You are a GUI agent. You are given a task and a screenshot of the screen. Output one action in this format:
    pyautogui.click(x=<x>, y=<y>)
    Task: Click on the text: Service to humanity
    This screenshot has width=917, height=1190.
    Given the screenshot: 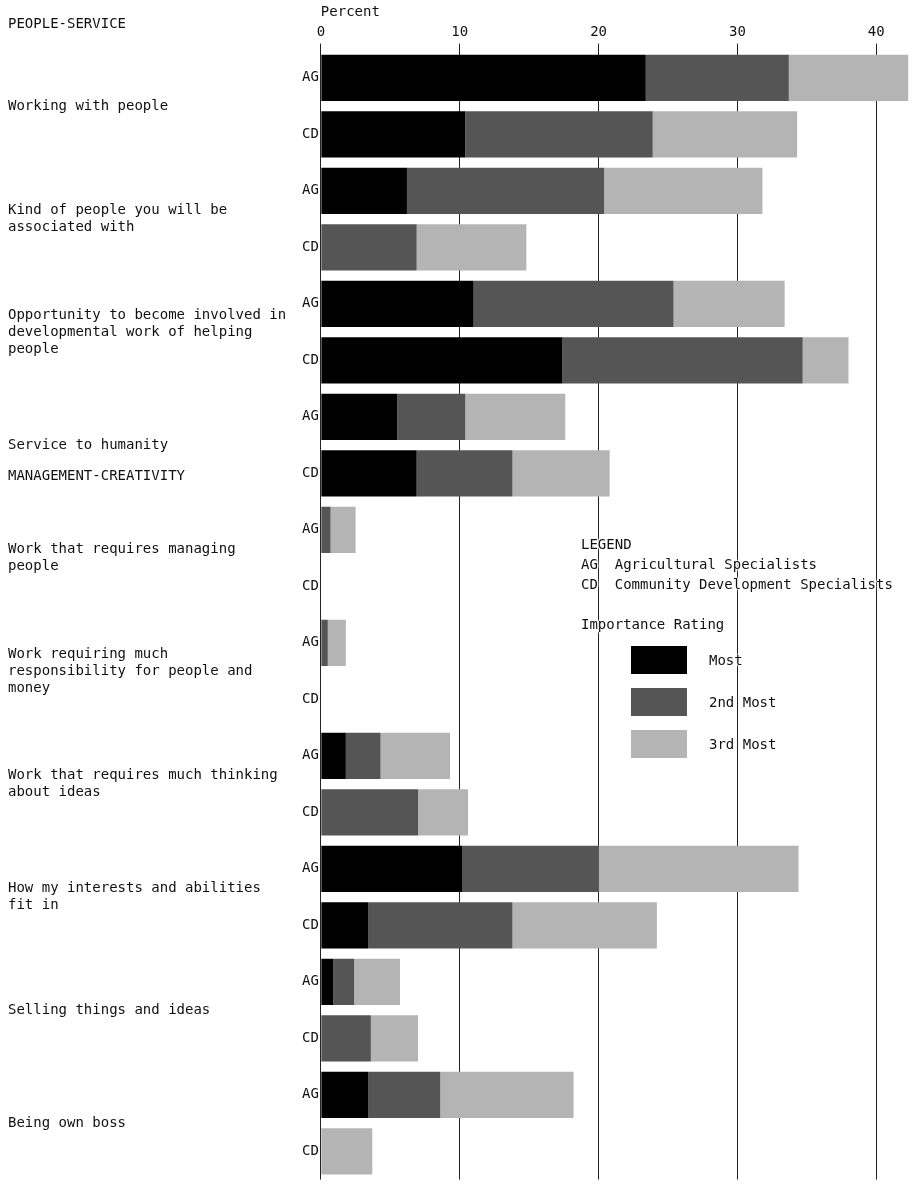 What is the action you would take?
    pyautogui.click(x=88, y=443)
    